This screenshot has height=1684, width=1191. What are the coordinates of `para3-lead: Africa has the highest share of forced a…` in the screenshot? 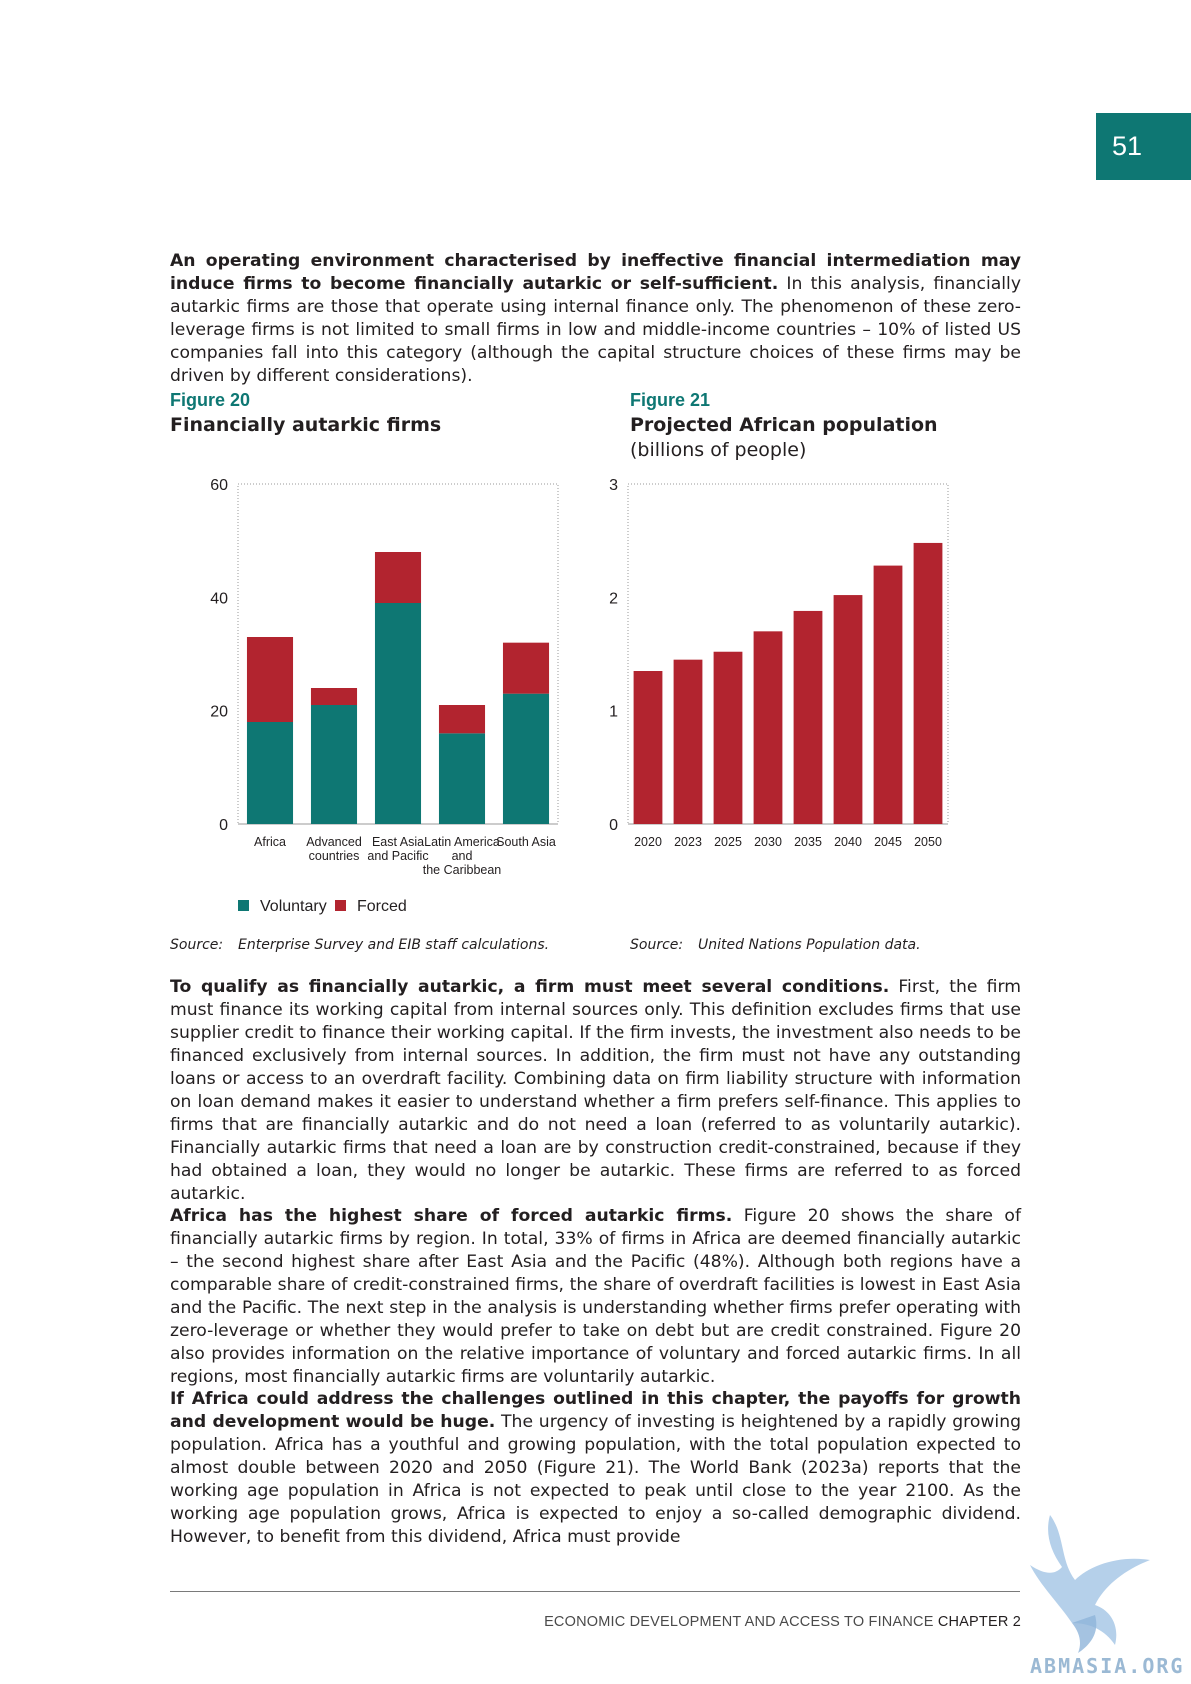 It's located at (451, 1216).